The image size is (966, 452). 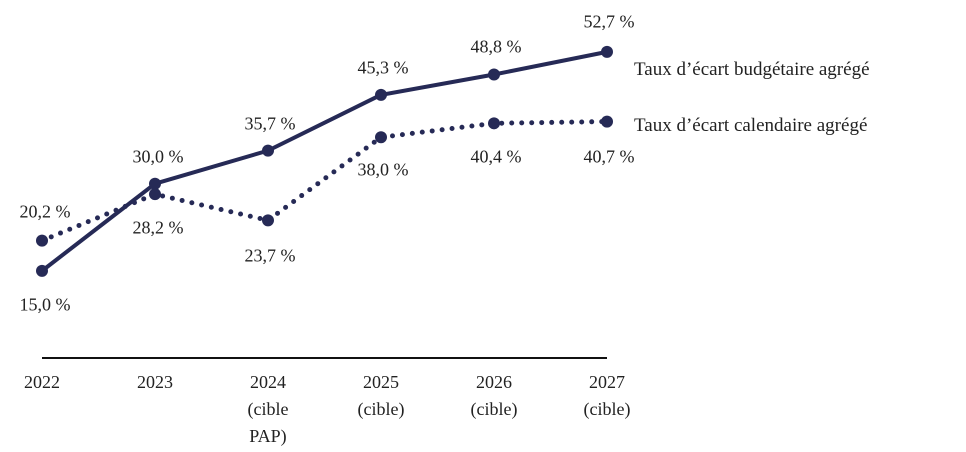 What do you see at coordinates (270, 123) in the screenshot?
I see `data-label: 35,7 %` at bounding box center [270, 123].